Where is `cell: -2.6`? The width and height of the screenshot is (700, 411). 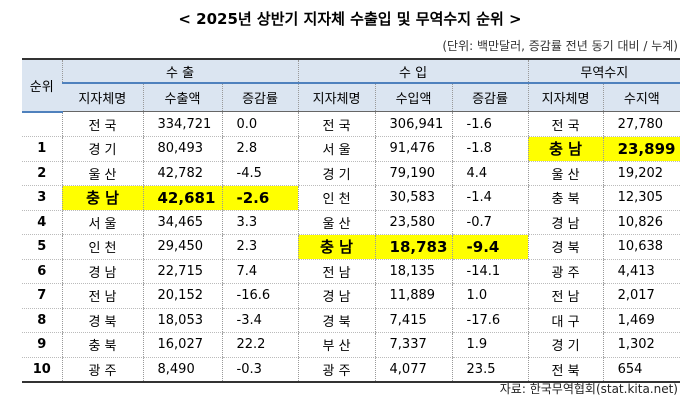 cell: -2.6 is located at coordinates (260, 198).